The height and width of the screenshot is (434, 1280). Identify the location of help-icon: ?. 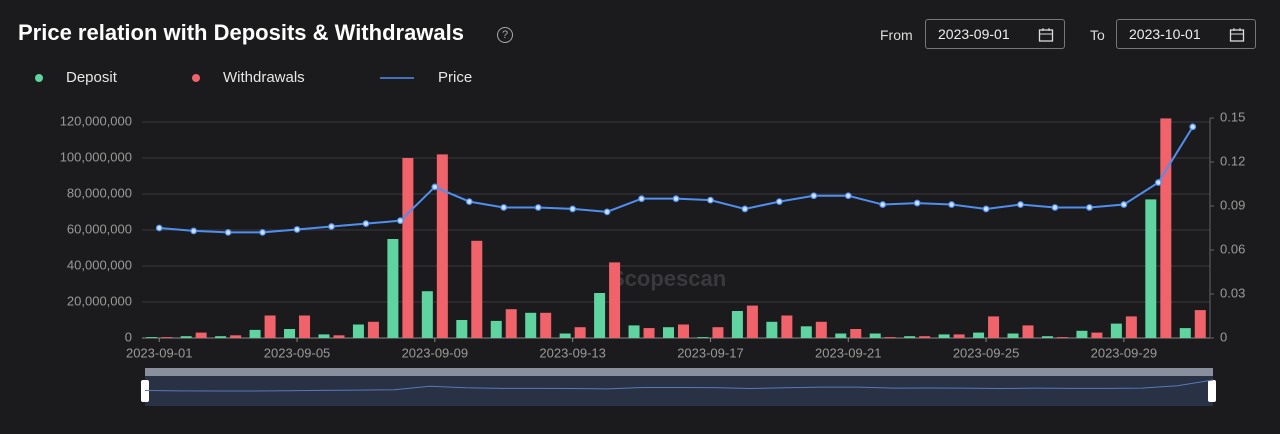
(505, 35).